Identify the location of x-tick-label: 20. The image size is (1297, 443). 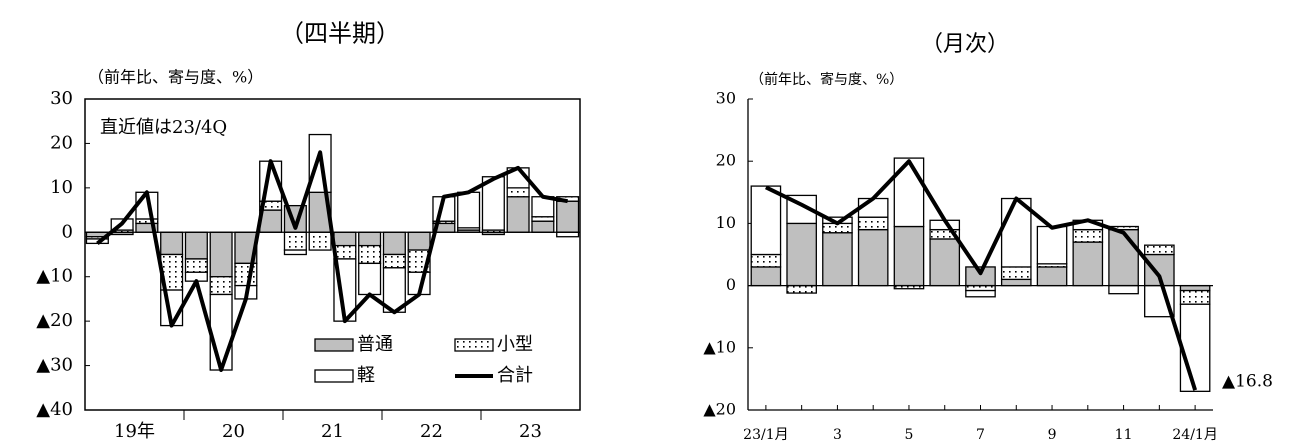
(233, 431).